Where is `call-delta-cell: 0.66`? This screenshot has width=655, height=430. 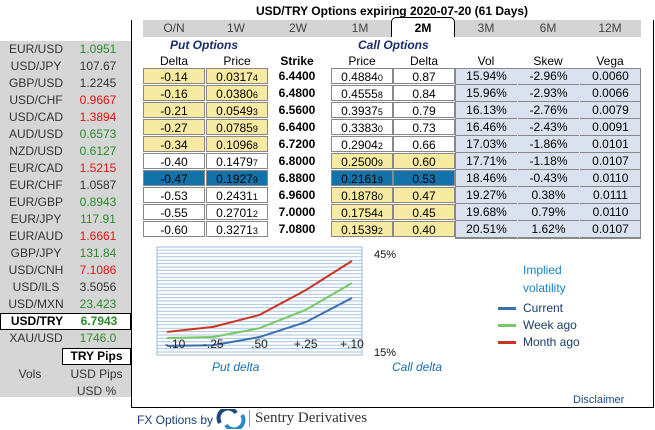 call-delta-cell: 0.66 is located at coordinates (424, 144).